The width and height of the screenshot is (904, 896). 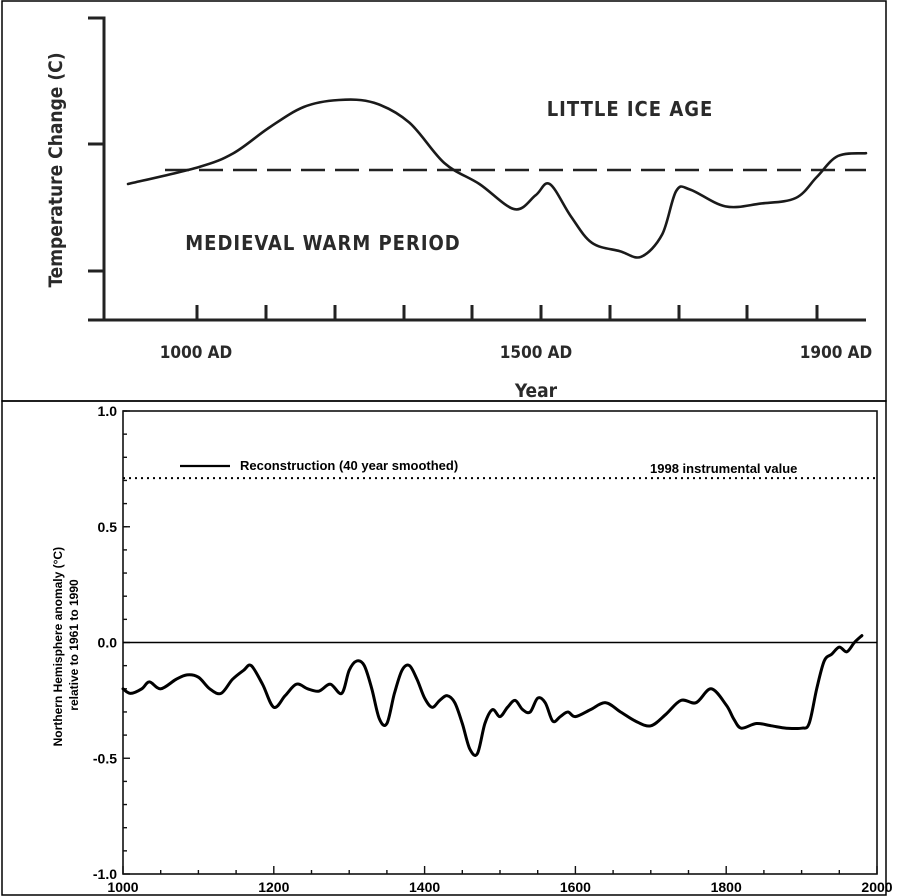 What do you see at coordinates (196, 353) in the screenshot?
I see `top-x-tick-label: 1000 AD` at bounding box center [196, 353].